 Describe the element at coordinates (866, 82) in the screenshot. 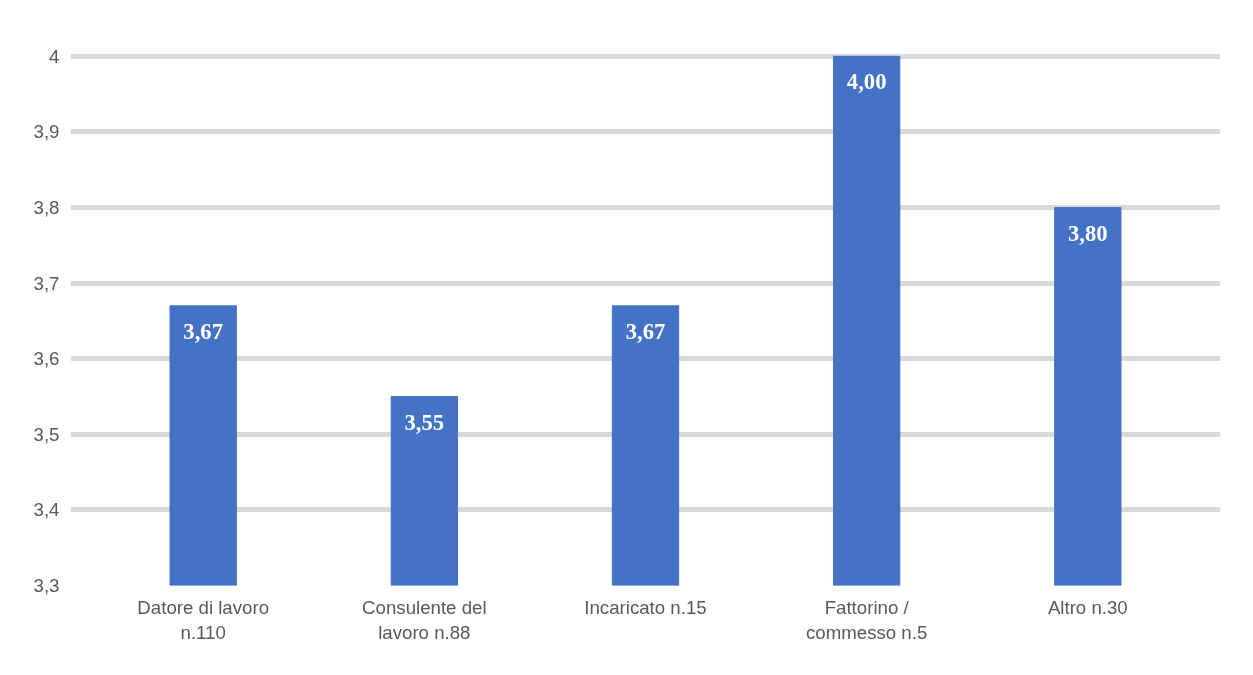

I see `data-label: 4,00` at that location.